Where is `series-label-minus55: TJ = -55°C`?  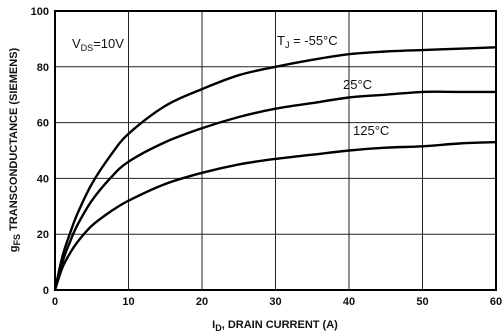 series-label-minus55: TJ = -55°C is located at coordinates (307, 41).